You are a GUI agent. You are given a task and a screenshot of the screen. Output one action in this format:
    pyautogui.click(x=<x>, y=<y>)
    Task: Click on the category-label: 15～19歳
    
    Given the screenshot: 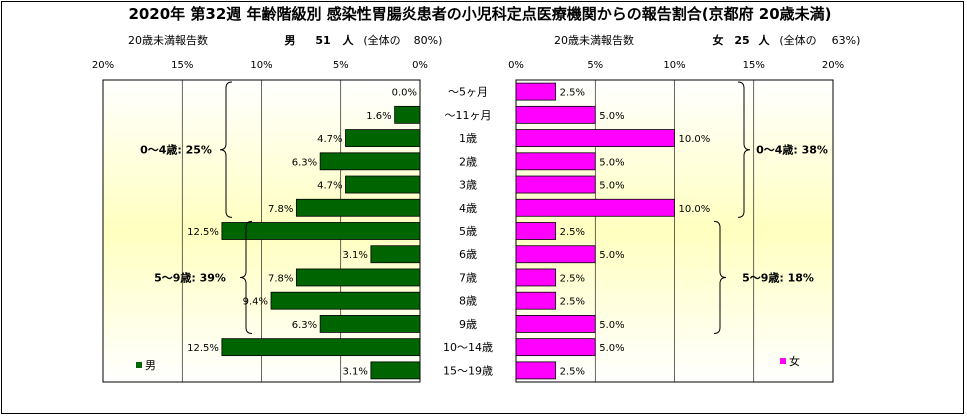 What is the action you would take?
    pyautogui.click(x=468, y=370)
    